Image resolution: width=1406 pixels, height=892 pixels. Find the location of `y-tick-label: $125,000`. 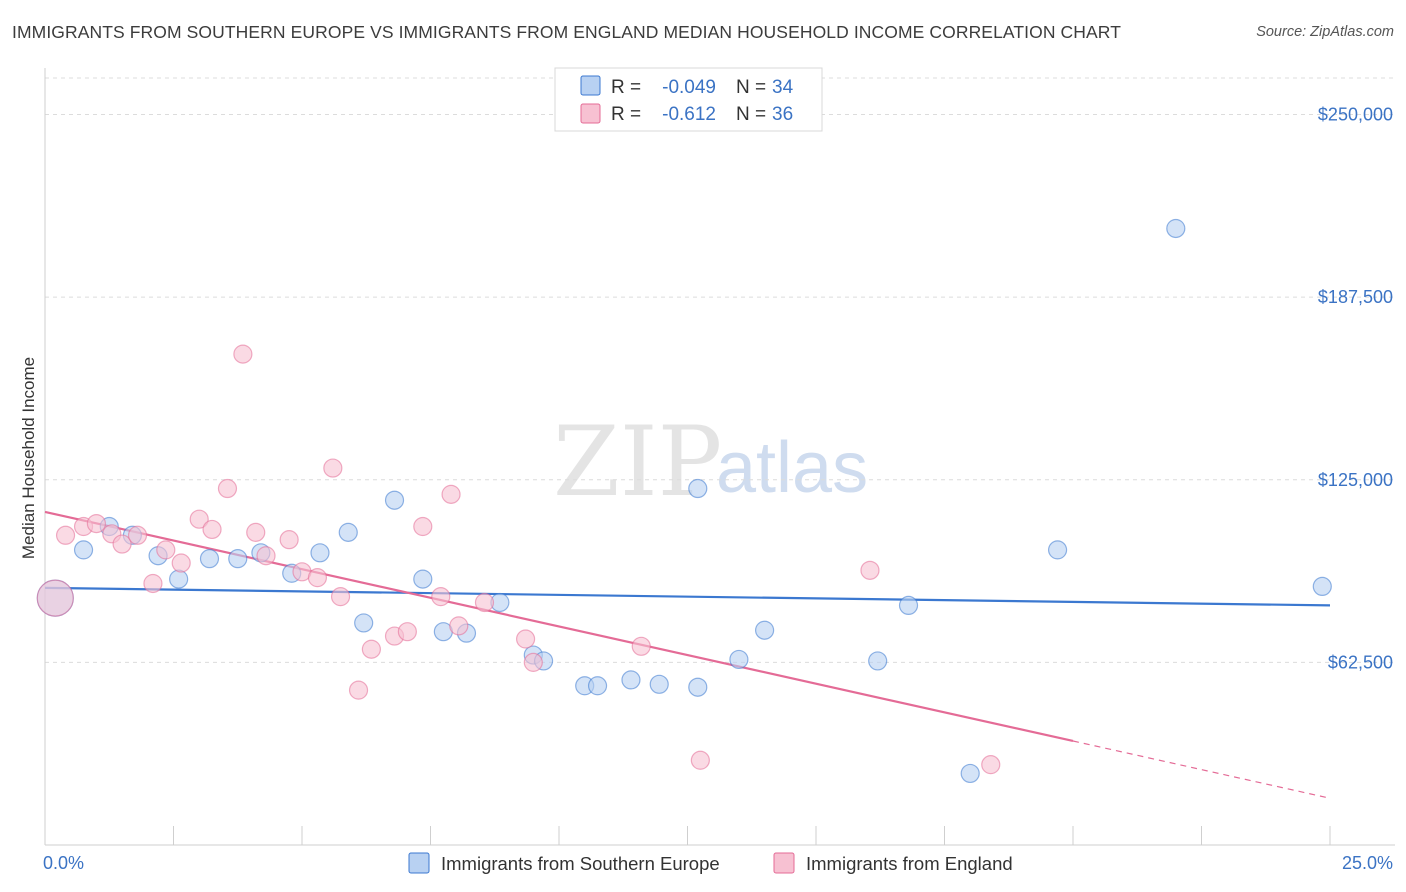

y-tick-label: $125,000 is located at coordinates (1355, 480).